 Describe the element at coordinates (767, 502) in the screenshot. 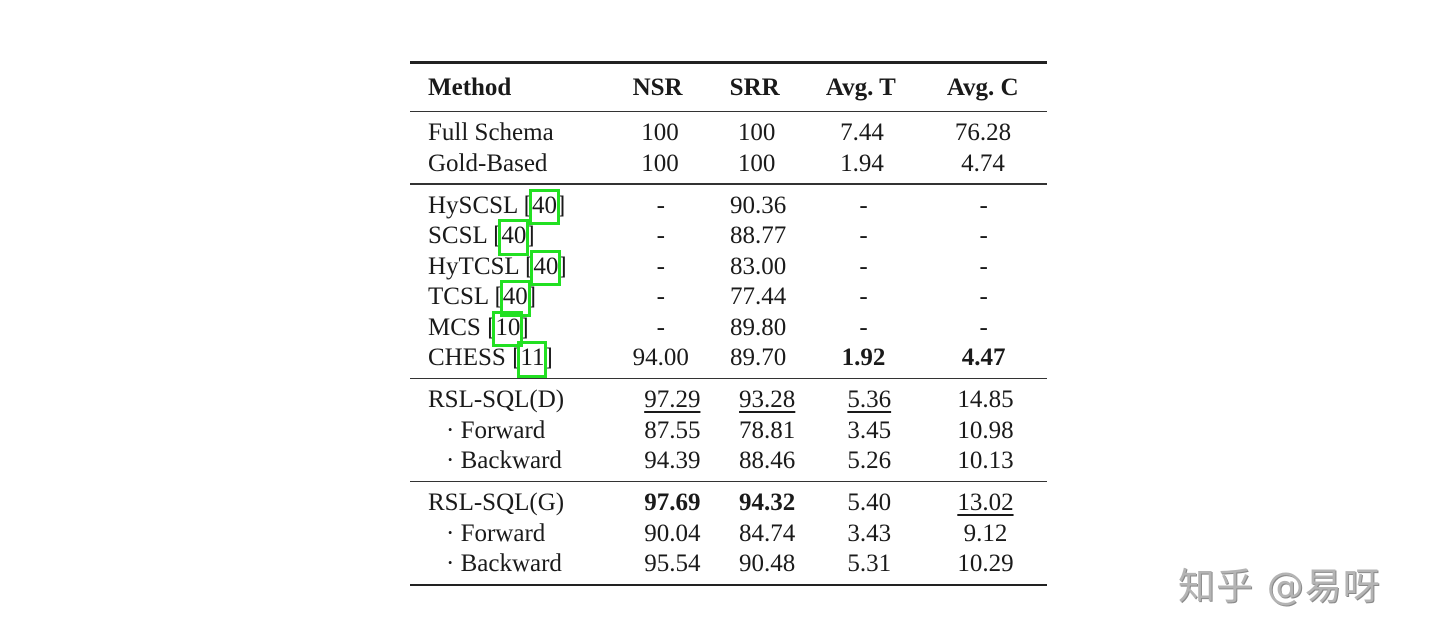

I see `srr-cell-best: 94.32` at that location.